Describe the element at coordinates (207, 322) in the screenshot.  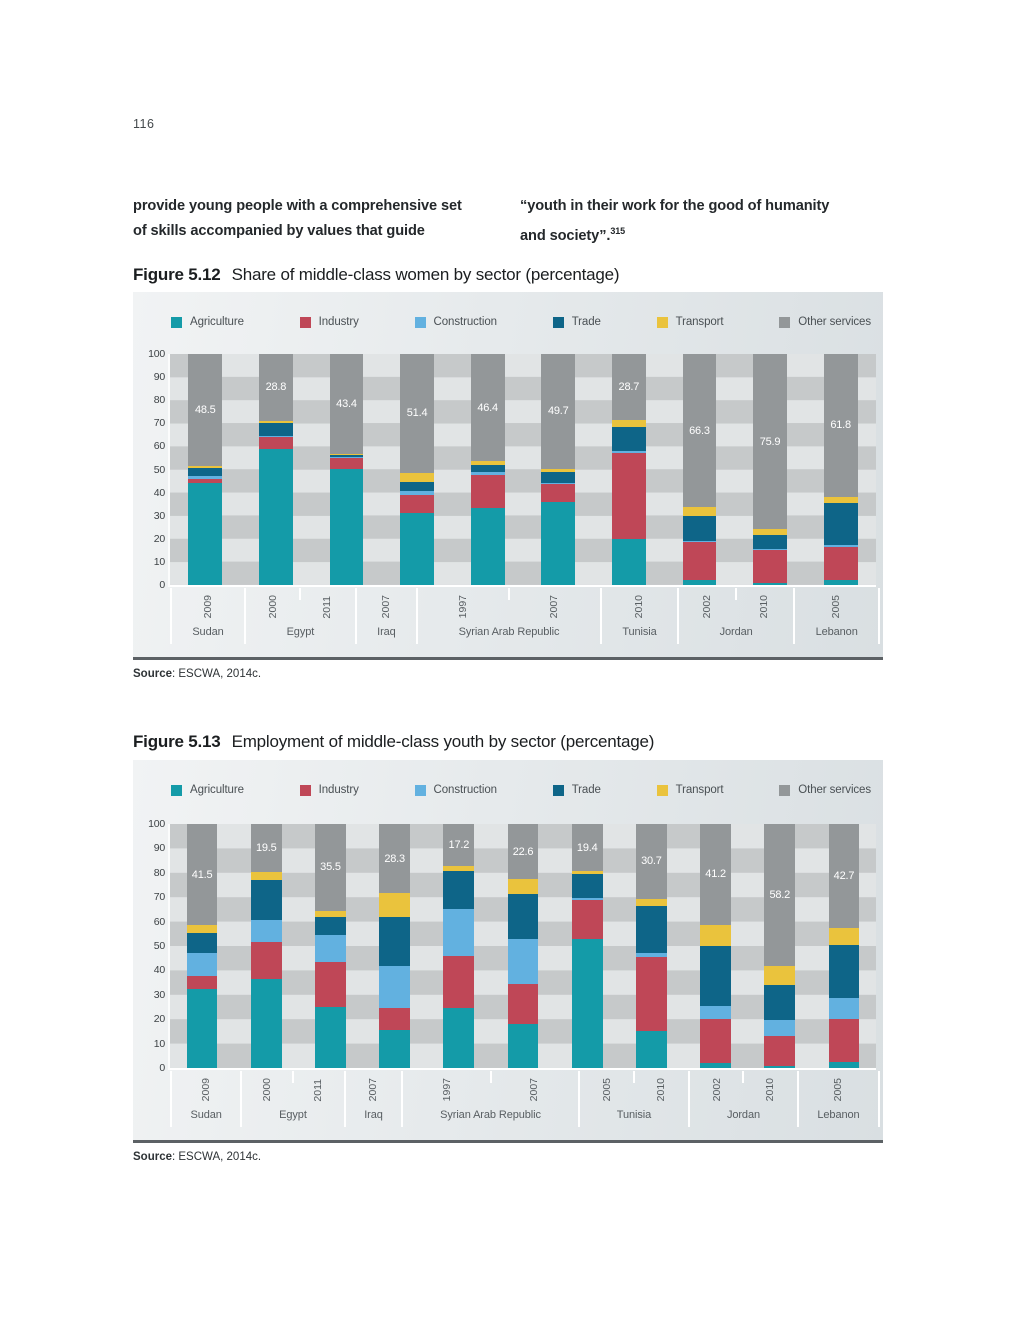
I see `legend-item-agriculture: Agriculture` at that location.